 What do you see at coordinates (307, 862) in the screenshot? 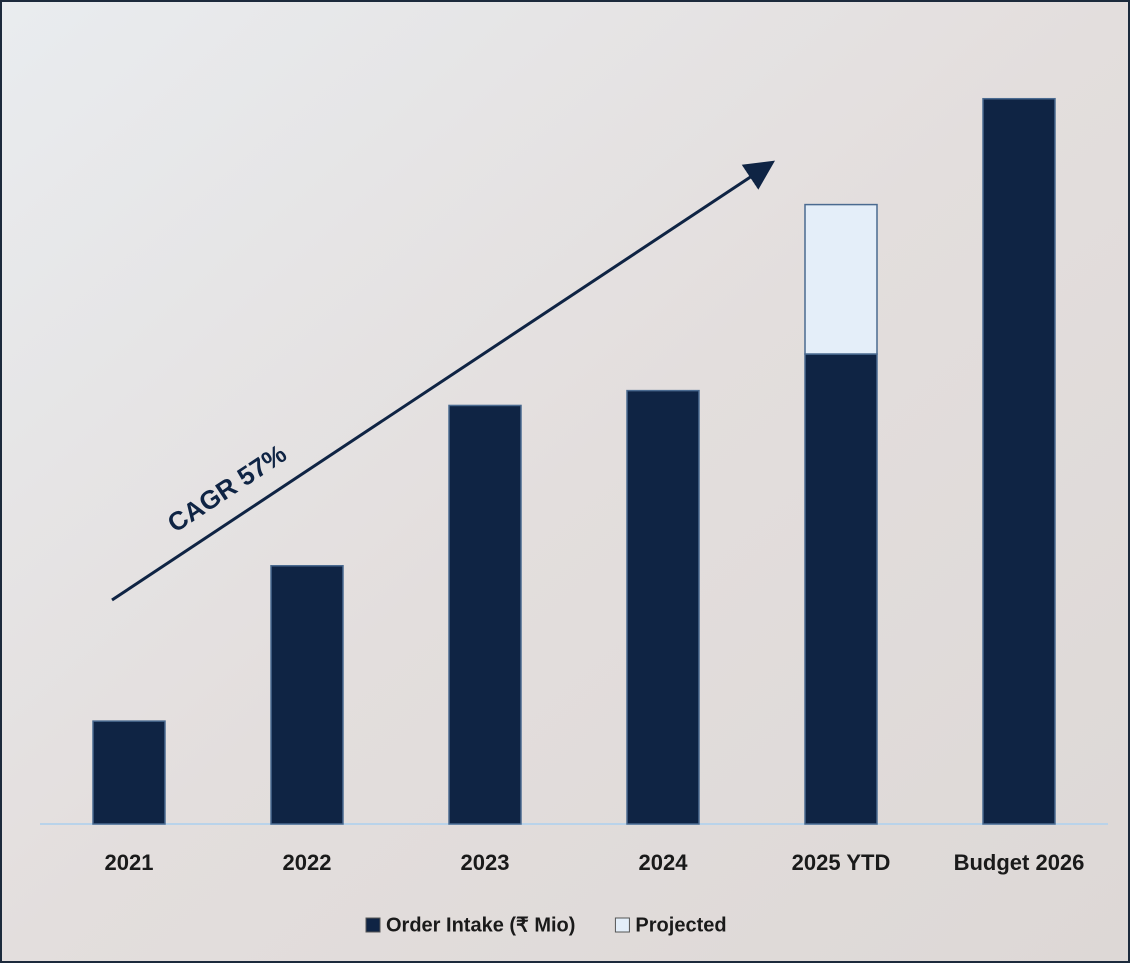
I see `x-tick-label: 2022` at bounding box center [307, 862].